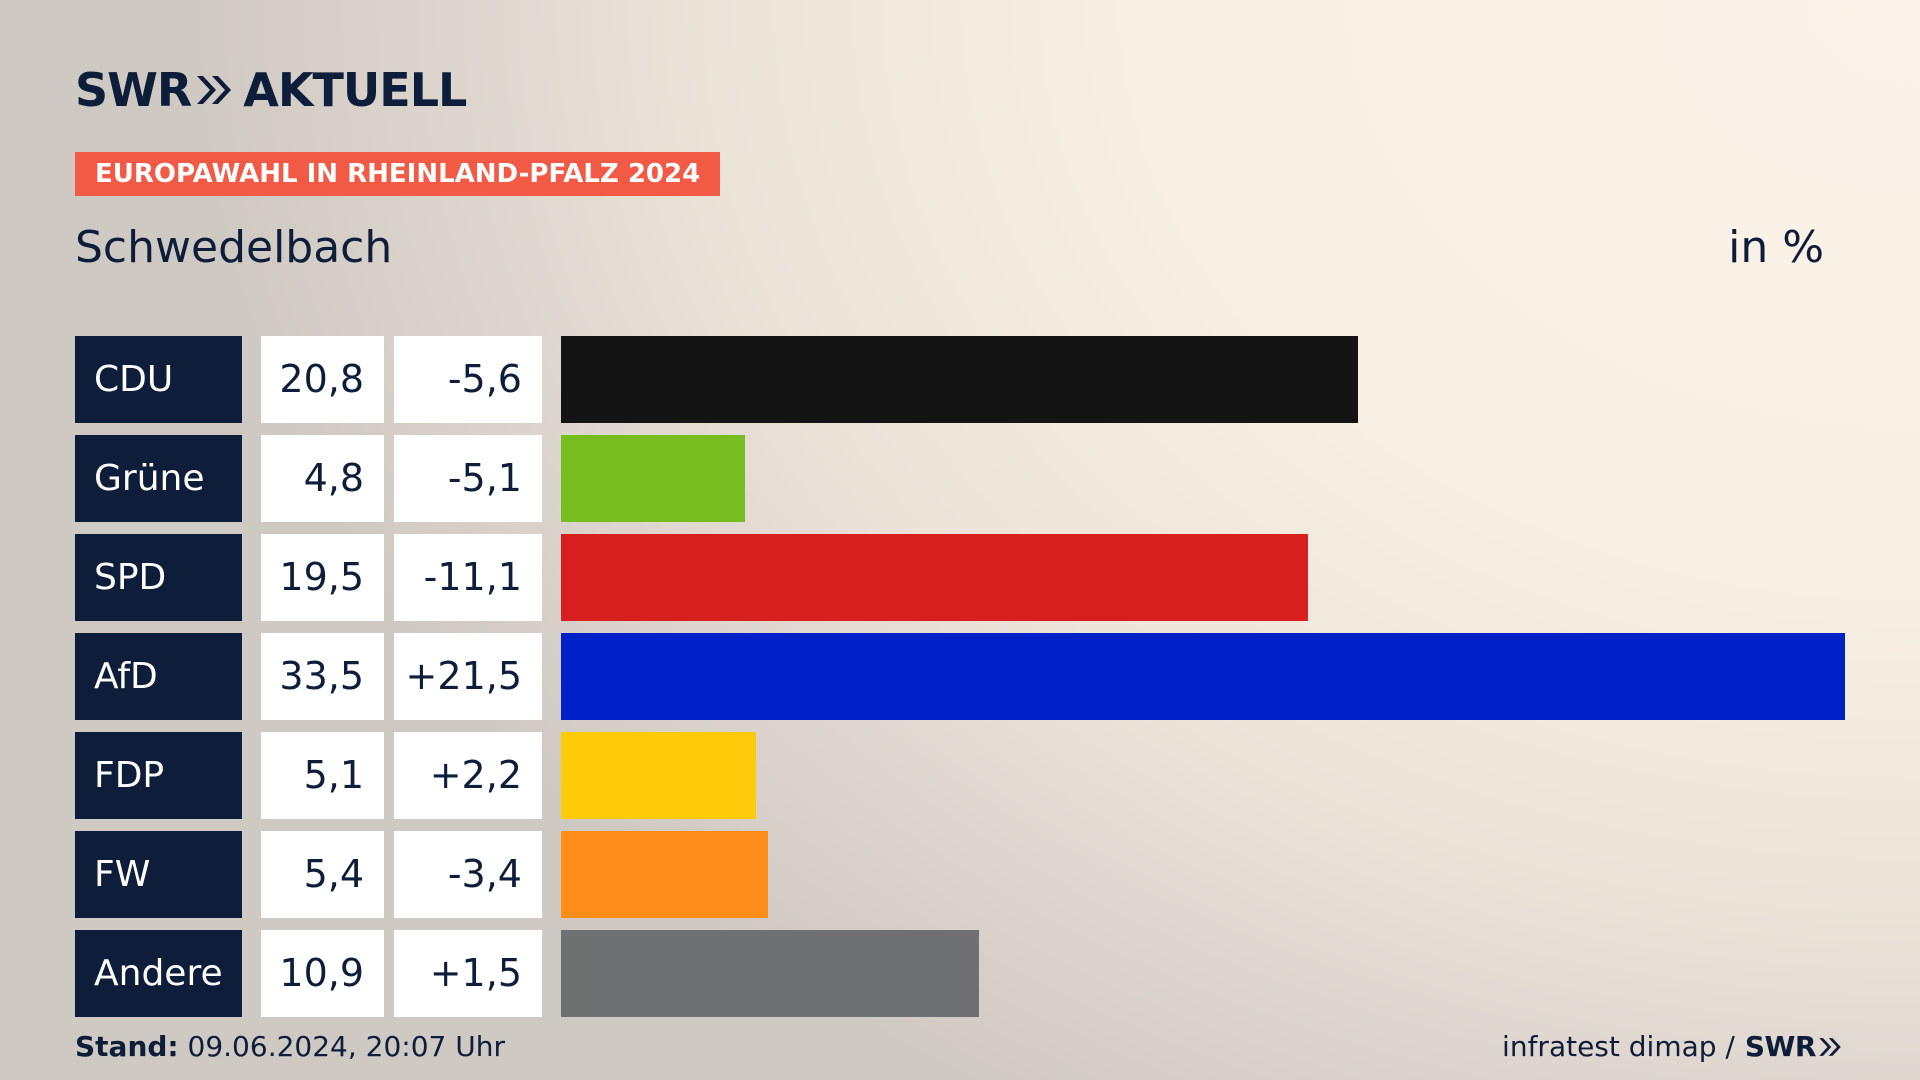 The image size is (1920, 1080). Describe the element at coordinates (322, 577) in the screenshot. I see `vote-share-value: 19,5` at that location.